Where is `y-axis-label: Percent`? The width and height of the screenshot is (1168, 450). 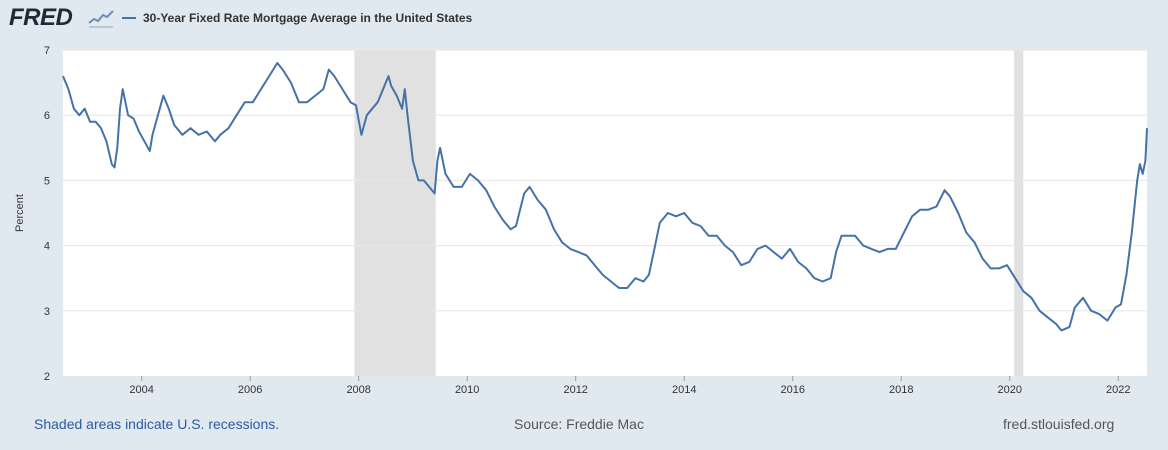 y-axis-label: Percent is located at coordinates (20, 213).